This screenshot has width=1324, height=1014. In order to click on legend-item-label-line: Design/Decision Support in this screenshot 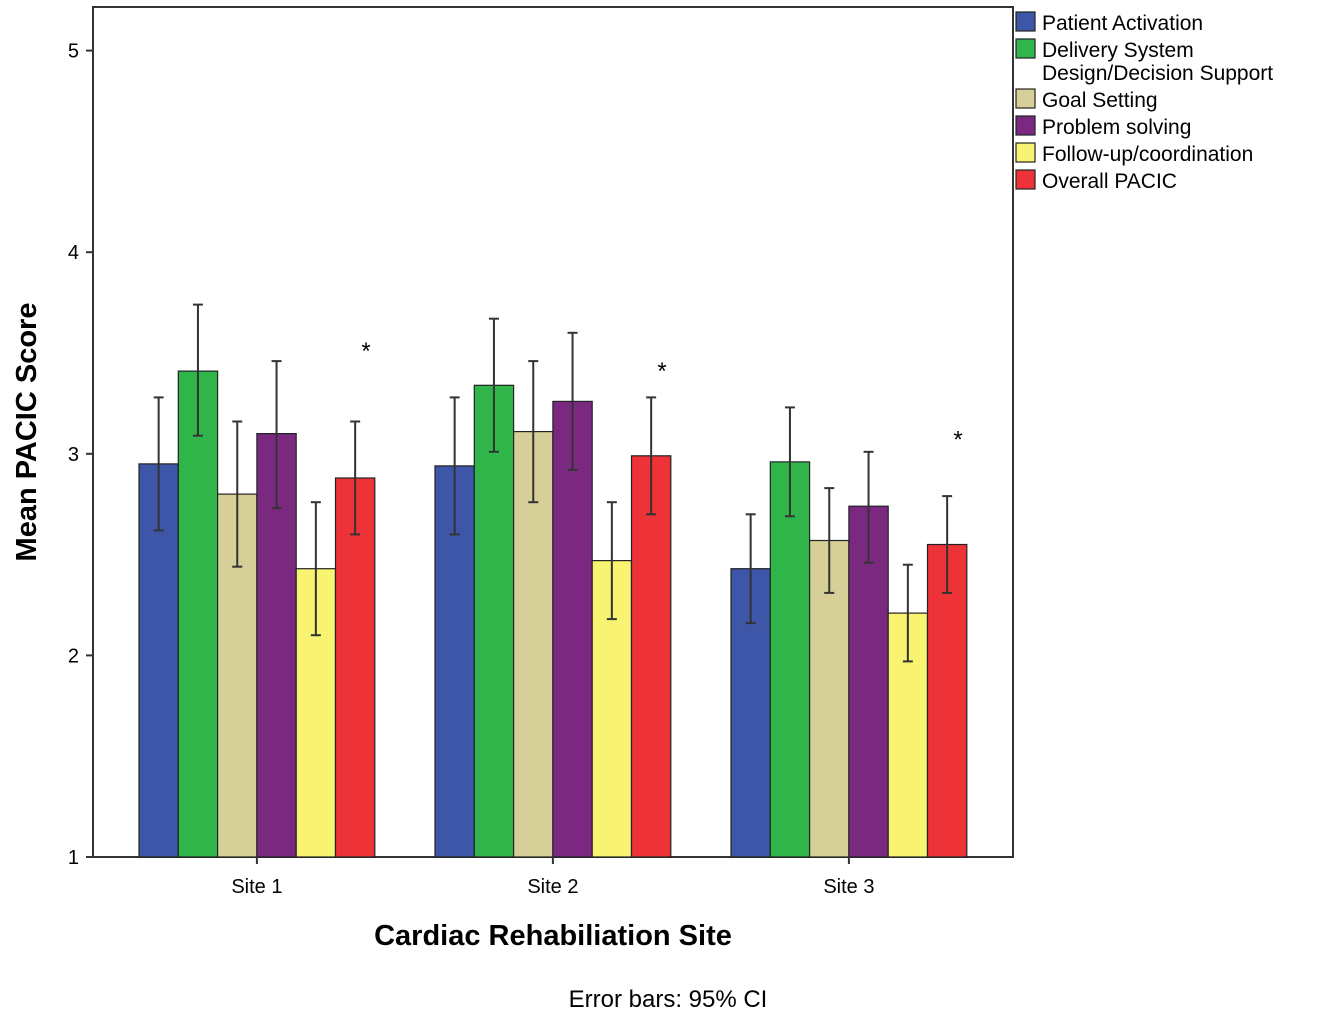, I will do `click(1157, 73)`.